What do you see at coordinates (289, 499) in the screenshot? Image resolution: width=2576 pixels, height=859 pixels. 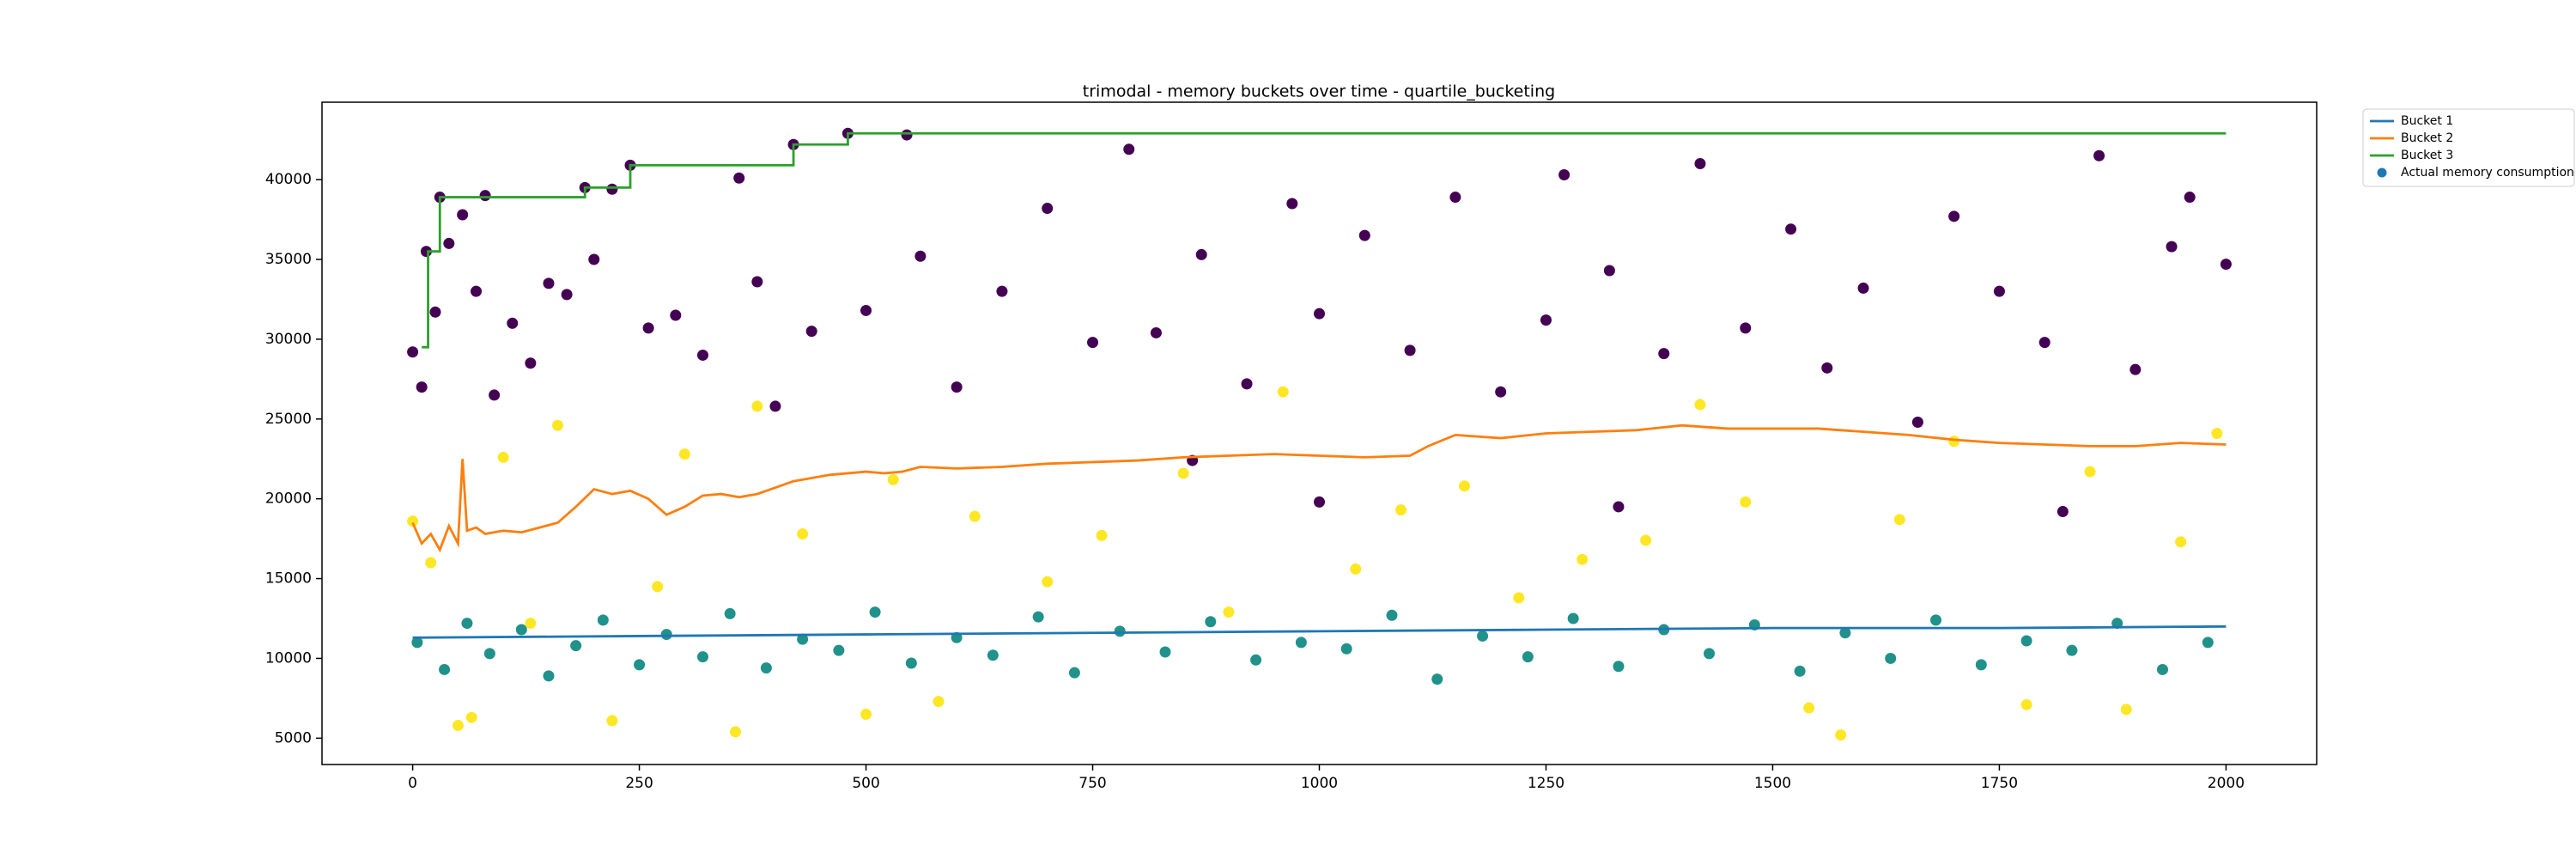 I see `y-tick-label: 20000` at bounding box center [289, 499].